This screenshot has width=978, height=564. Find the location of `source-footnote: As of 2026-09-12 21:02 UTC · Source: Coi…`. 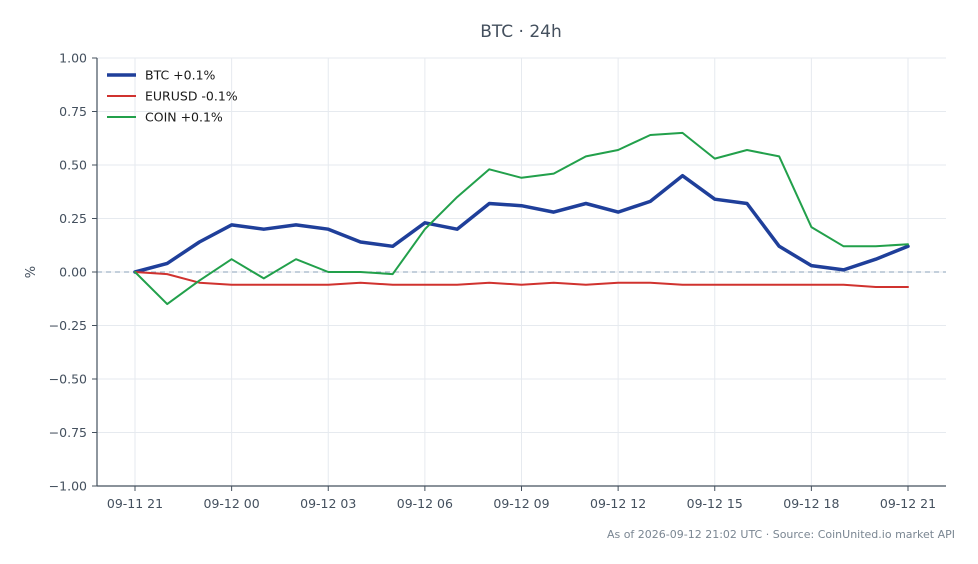

source-footnote: As of 2026-09-12 21:02 UTC · Source: Coi… is located at coordinates (781, 534).